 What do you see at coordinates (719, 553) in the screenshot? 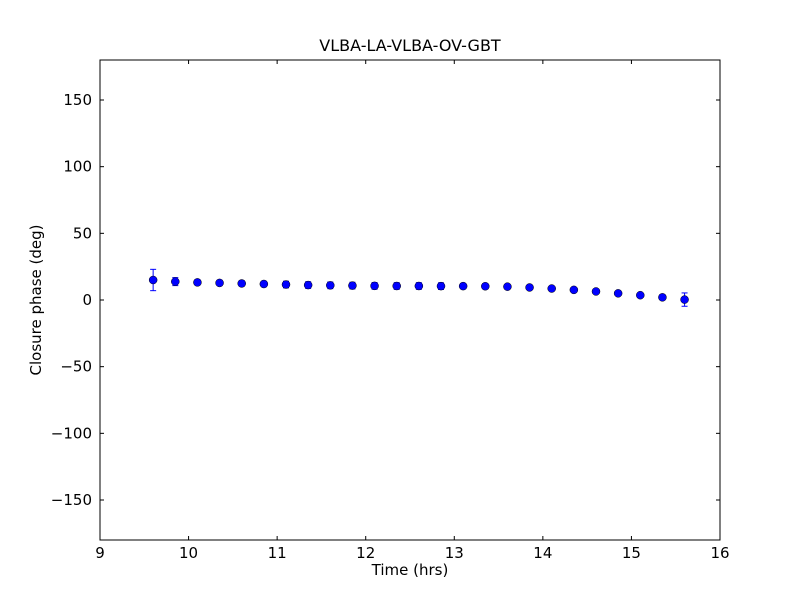
I see `x-tick-label: 16` at bounding box center [719, 553].